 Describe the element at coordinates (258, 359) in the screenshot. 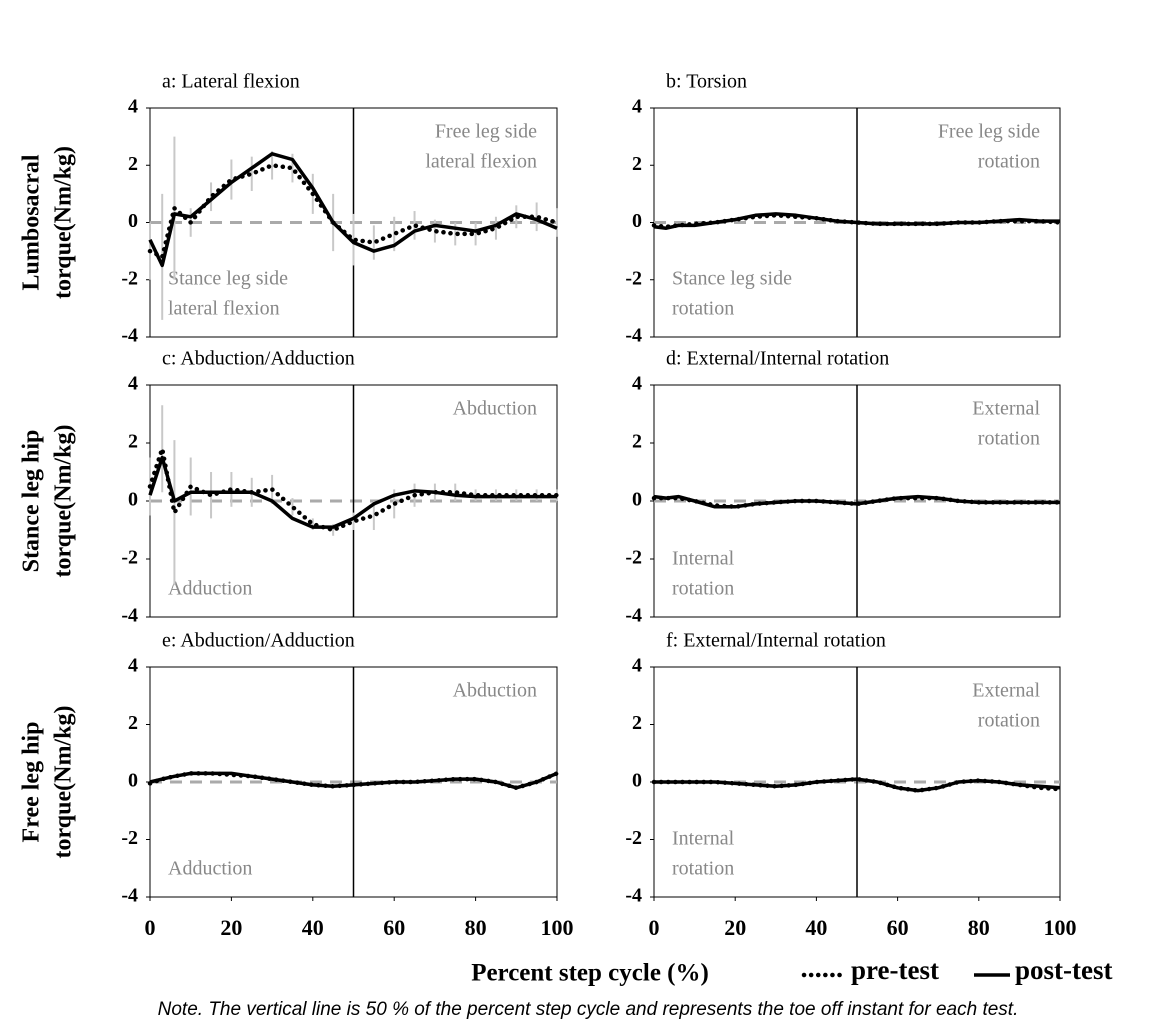

I see `panel-title: c: Abduction/Adduction` at that location.